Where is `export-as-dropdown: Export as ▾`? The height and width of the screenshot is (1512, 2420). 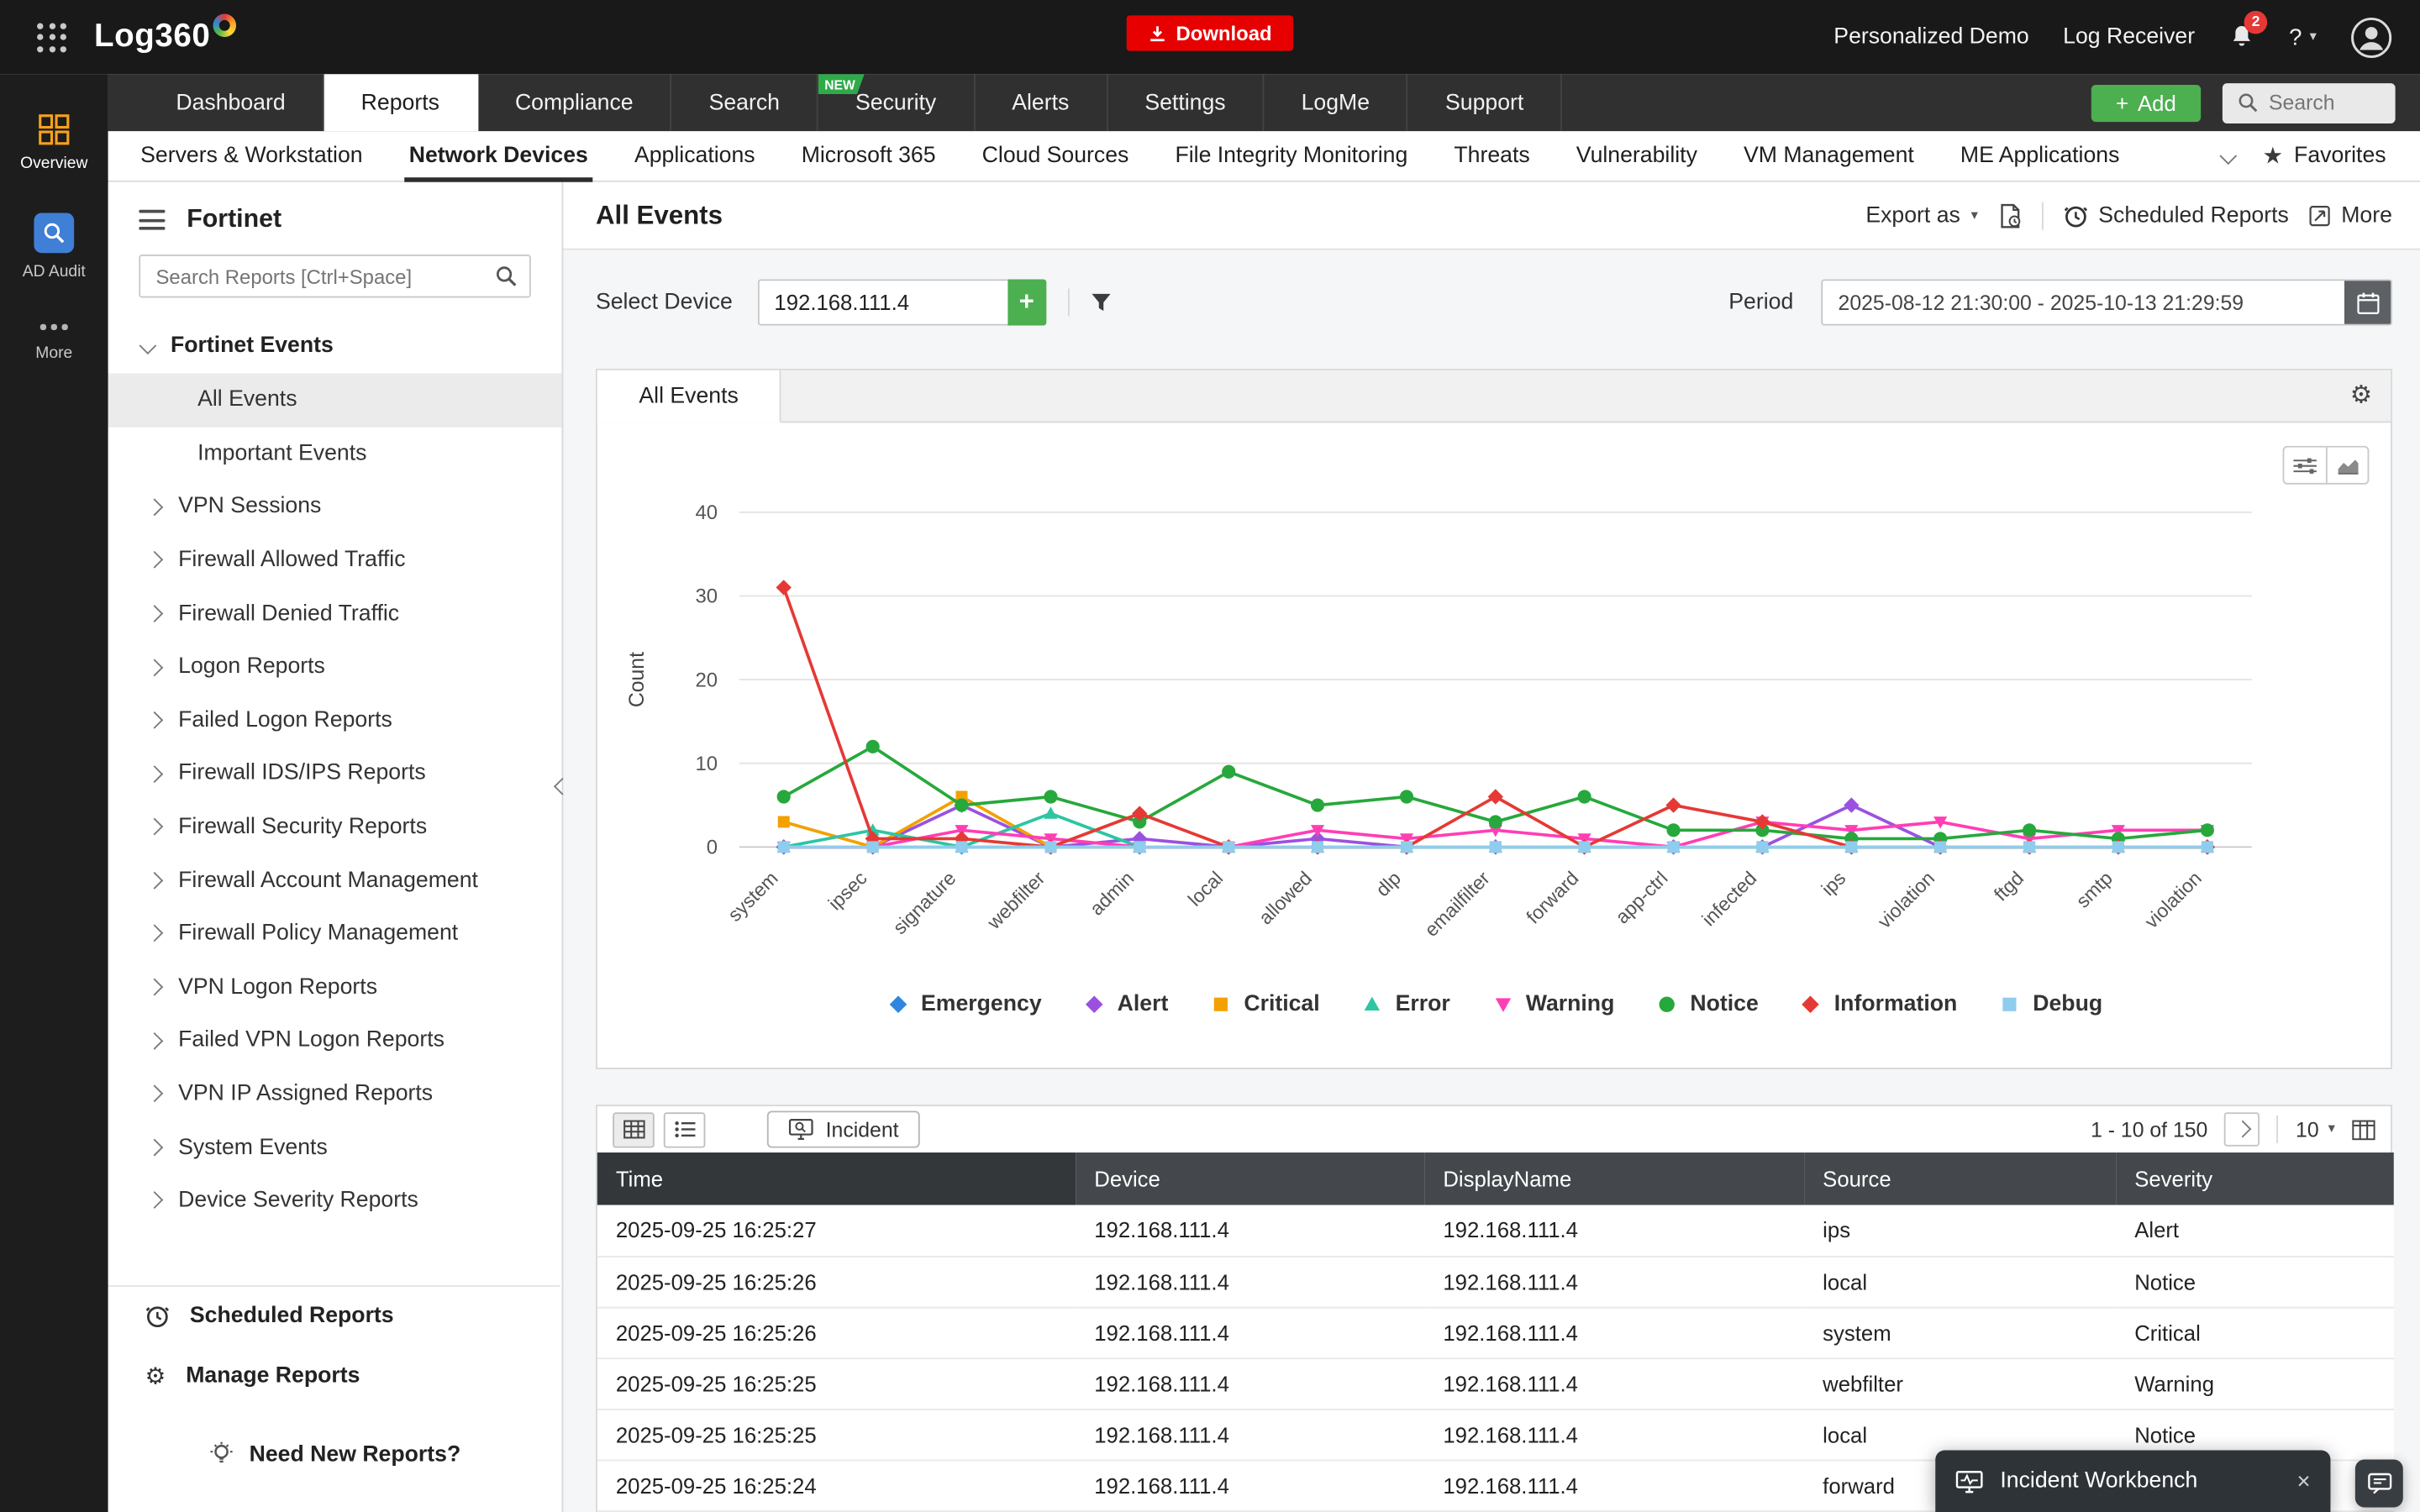 export-as-dropdown: Export as ▾ is located at coordinates (1922, 215).